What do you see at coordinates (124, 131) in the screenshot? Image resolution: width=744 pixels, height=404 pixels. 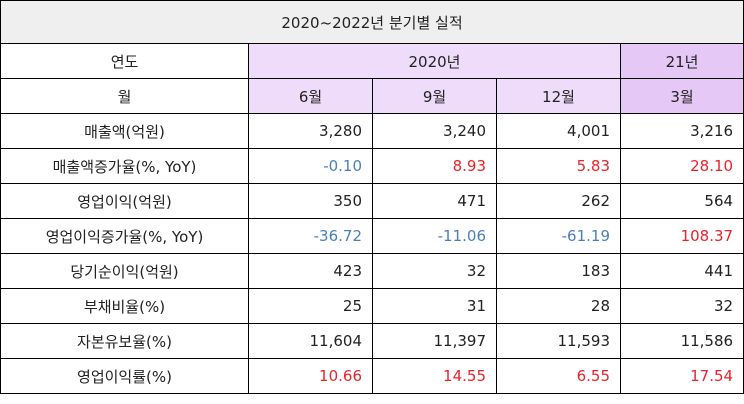 I see `row-label: 매출액(억원)` at bounding box center [124, 131].